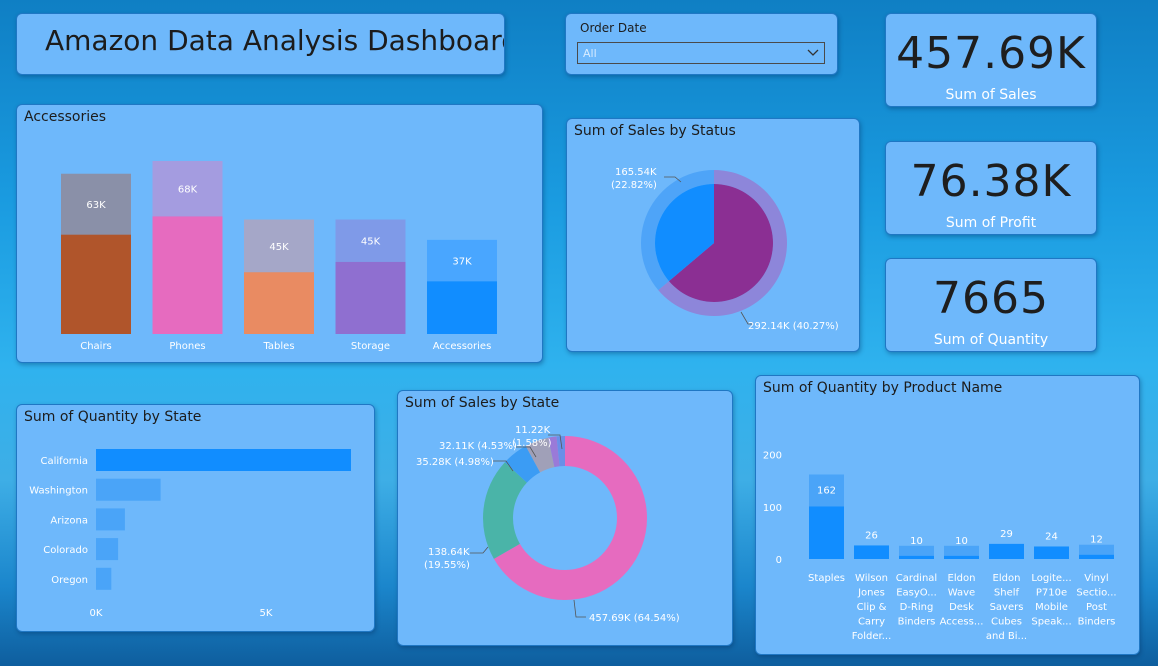 This screenshot has height=666, width=1158. What do you see at coordinates (1007, 607) in the screenshot?
I see `x-tick-label: Savers` at bounding box center [1007, 607].